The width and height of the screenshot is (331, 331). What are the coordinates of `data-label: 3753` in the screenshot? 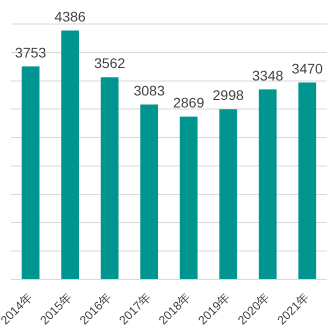 It's located at (30, 52).